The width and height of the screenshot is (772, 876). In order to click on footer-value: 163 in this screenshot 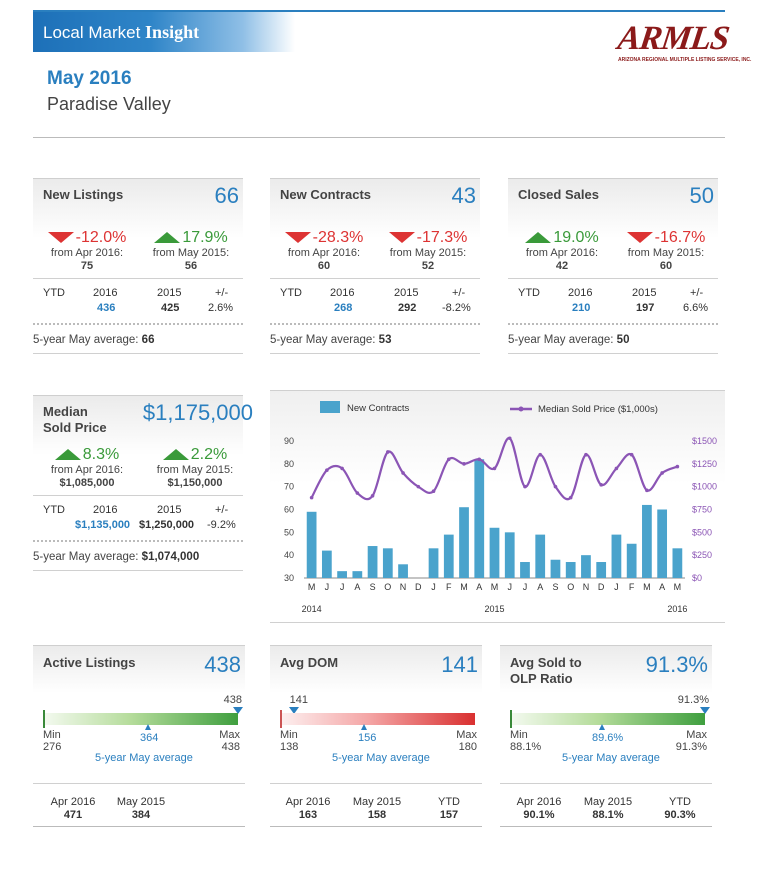, I will do `click(308, 815)`.